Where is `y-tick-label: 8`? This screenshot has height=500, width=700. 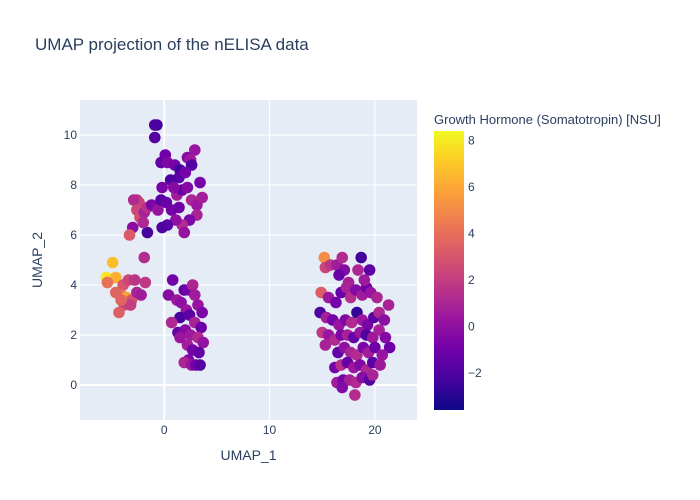 y-tick-label: 8 is located at coordinates (73, 185).